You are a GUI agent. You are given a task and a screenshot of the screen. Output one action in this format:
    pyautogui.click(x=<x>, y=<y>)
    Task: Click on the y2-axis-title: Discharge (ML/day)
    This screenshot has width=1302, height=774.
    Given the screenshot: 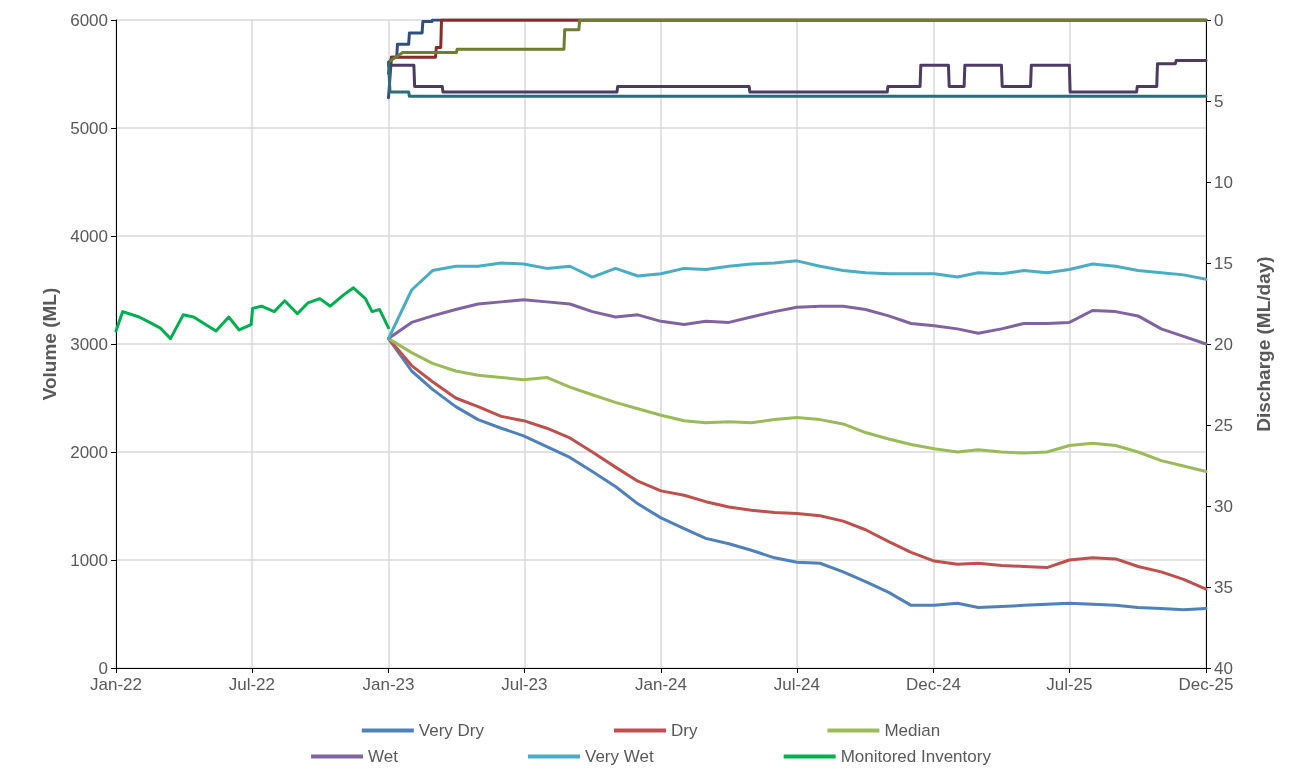 What is the action you would take?
    pyautogui.click(x=1263, y=344)
    